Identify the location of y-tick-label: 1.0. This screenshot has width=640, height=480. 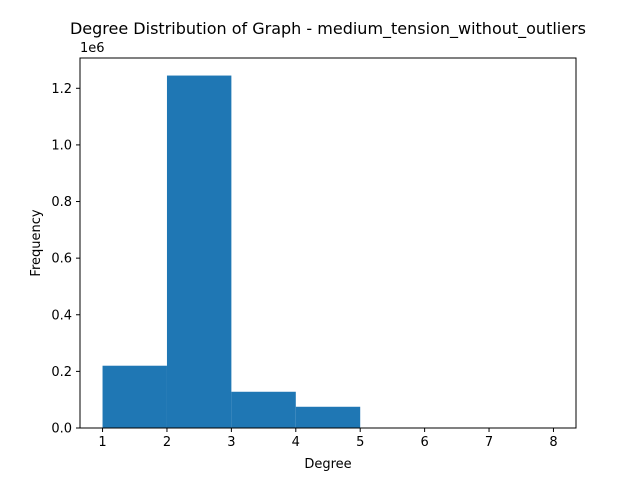
(61, 145).